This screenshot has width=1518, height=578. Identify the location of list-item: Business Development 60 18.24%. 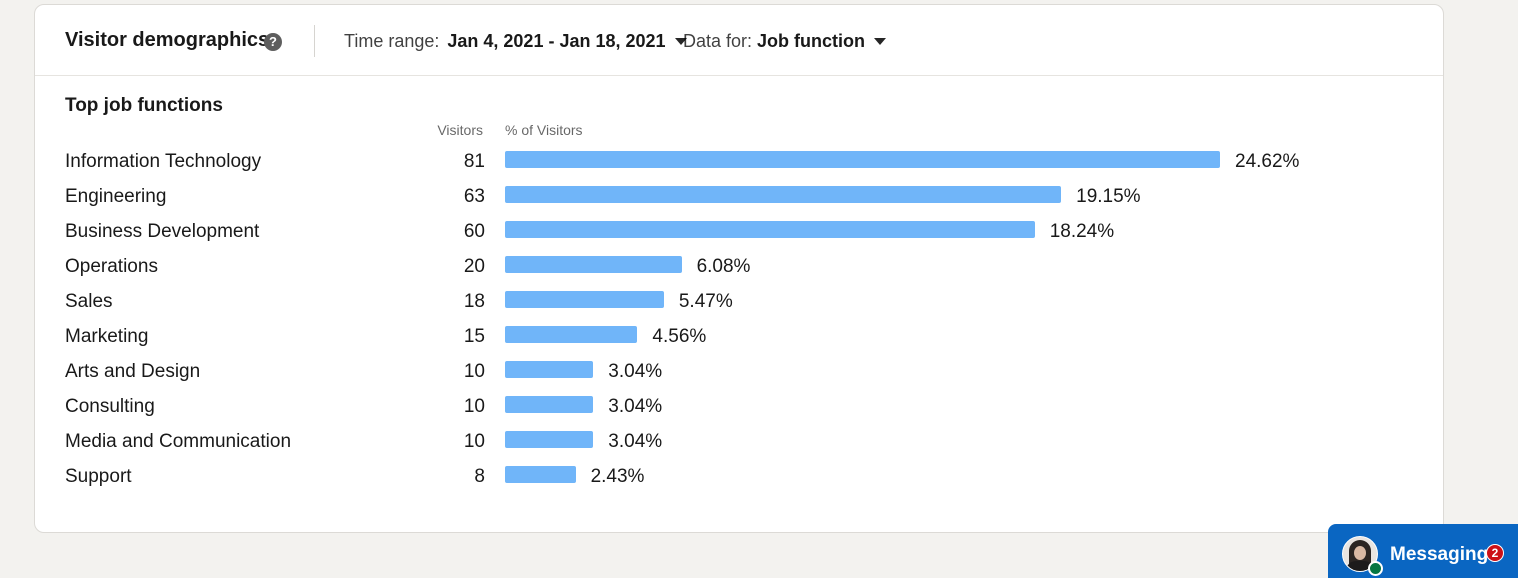
(739, 232).